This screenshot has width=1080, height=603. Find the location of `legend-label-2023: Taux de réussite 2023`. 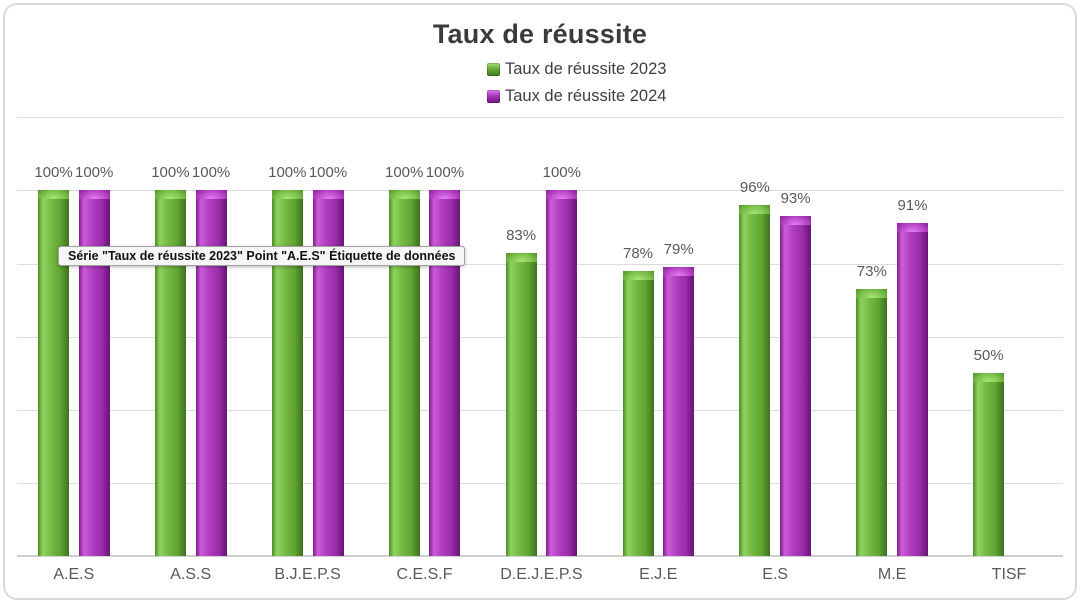

legend-label-2023: Taux de réussite 2023 is located at coordinates (586, 69).